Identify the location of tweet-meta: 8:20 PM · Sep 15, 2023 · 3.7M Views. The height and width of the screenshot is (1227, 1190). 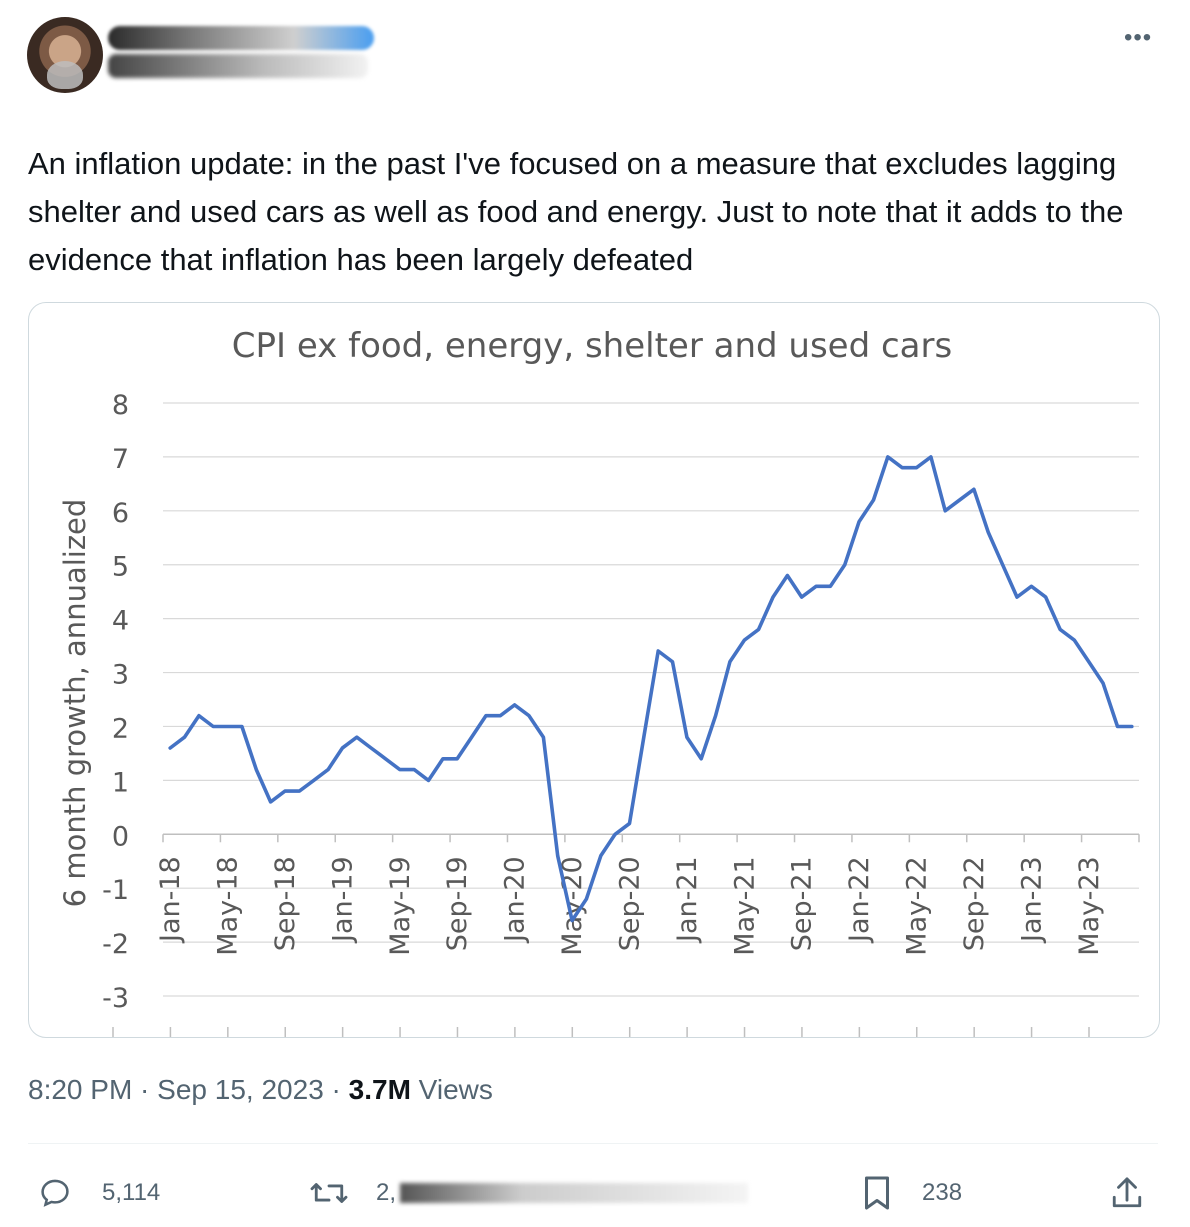
(260, 1090).